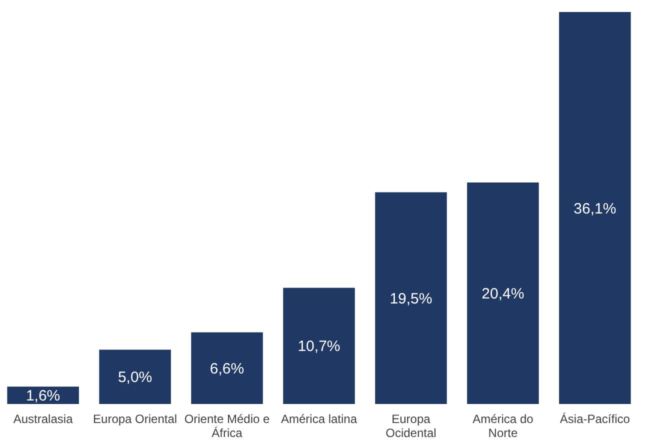 The image size is (655, 447). Describe the element at coordinates (411, 426) in the screenshot. I see `x-tick-label: Europa Ocidental` at that location.